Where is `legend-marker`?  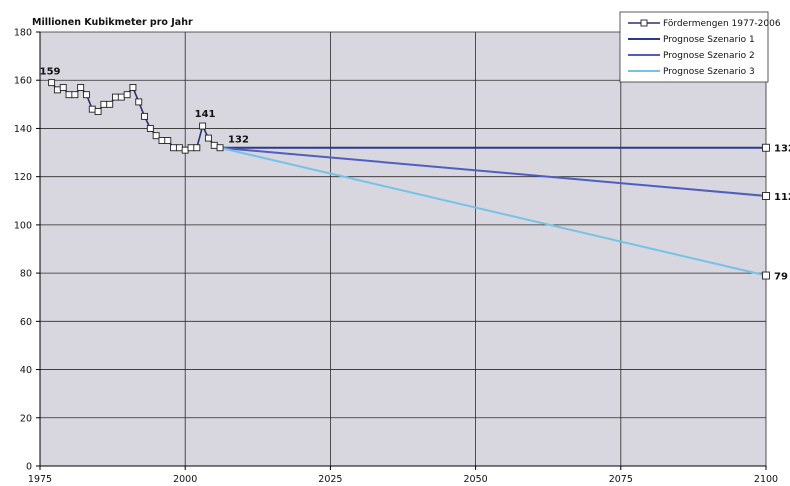 legend-marker is located at coordinates (644, 23).